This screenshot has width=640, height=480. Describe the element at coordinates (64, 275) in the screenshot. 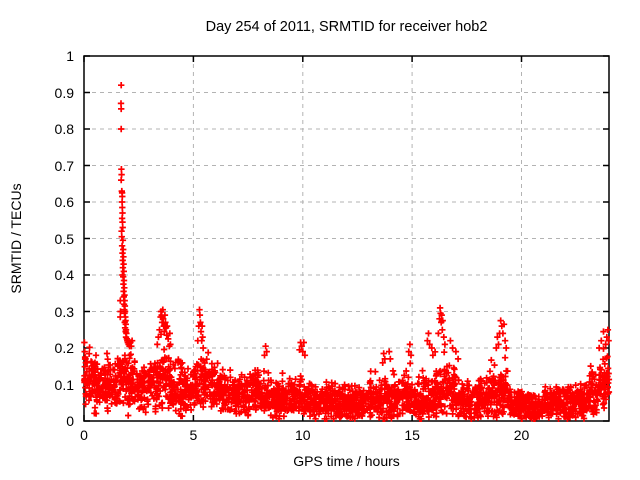

I see `y-tick-label: 0.4` at that location.